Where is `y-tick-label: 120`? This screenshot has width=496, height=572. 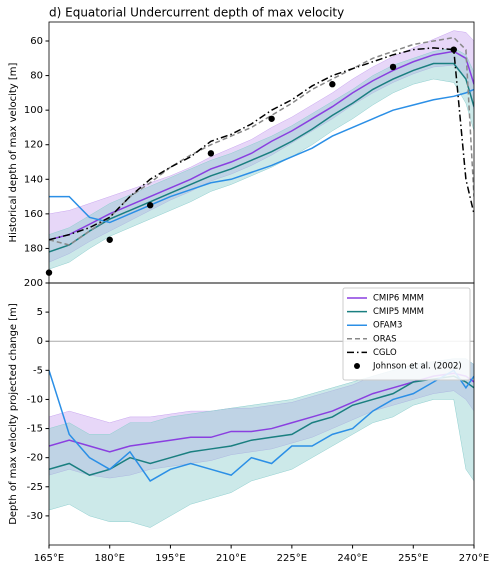
y-tick-label: 120 is located at coordinates (33, 145).